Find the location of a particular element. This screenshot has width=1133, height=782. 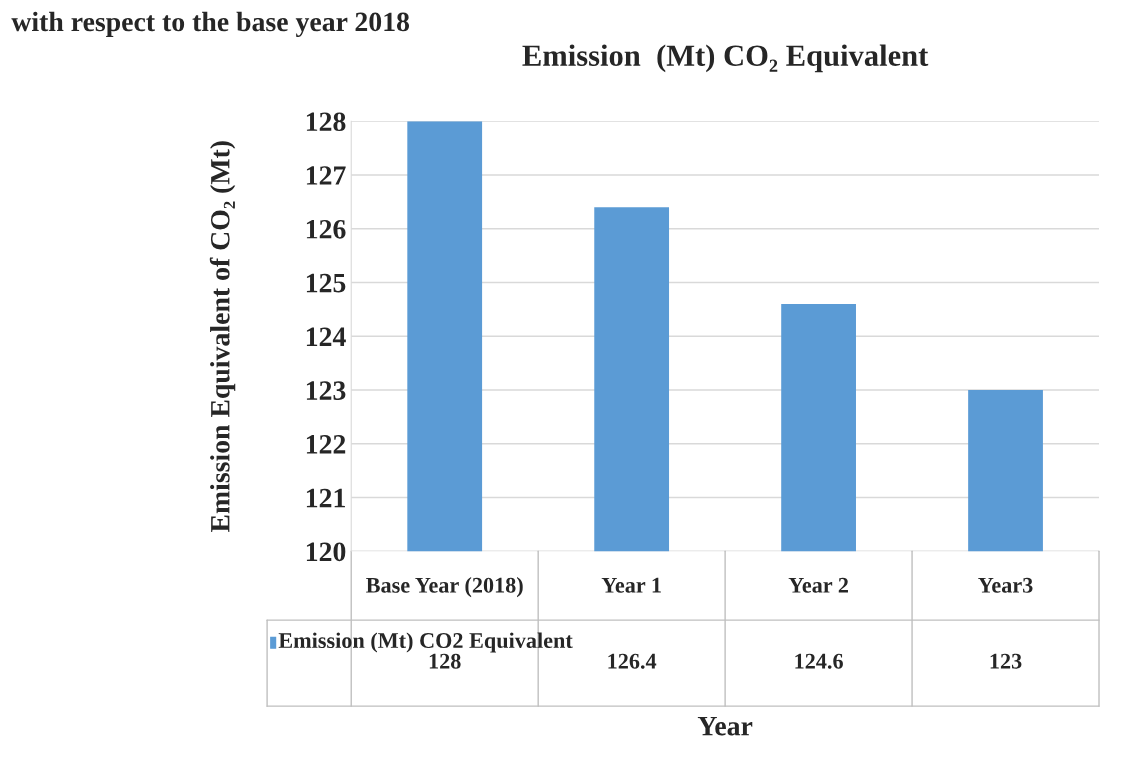

x-axis-title: Year is located at coordinates (725, 726).